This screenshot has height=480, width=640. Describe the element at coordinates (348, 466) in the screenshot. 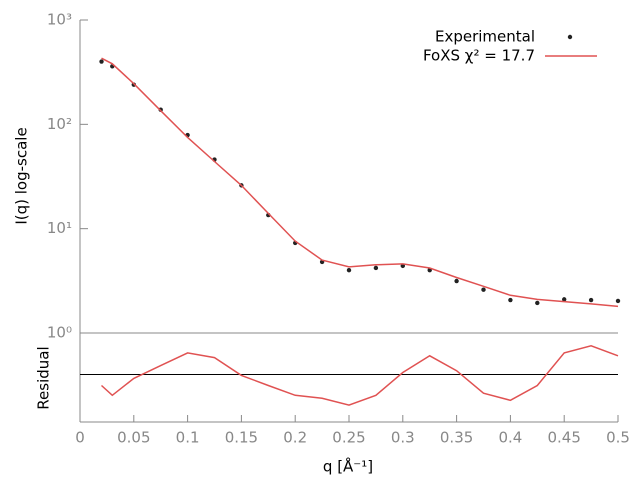

I see `x-axis-label: q [Å⁻¹]` at that location.